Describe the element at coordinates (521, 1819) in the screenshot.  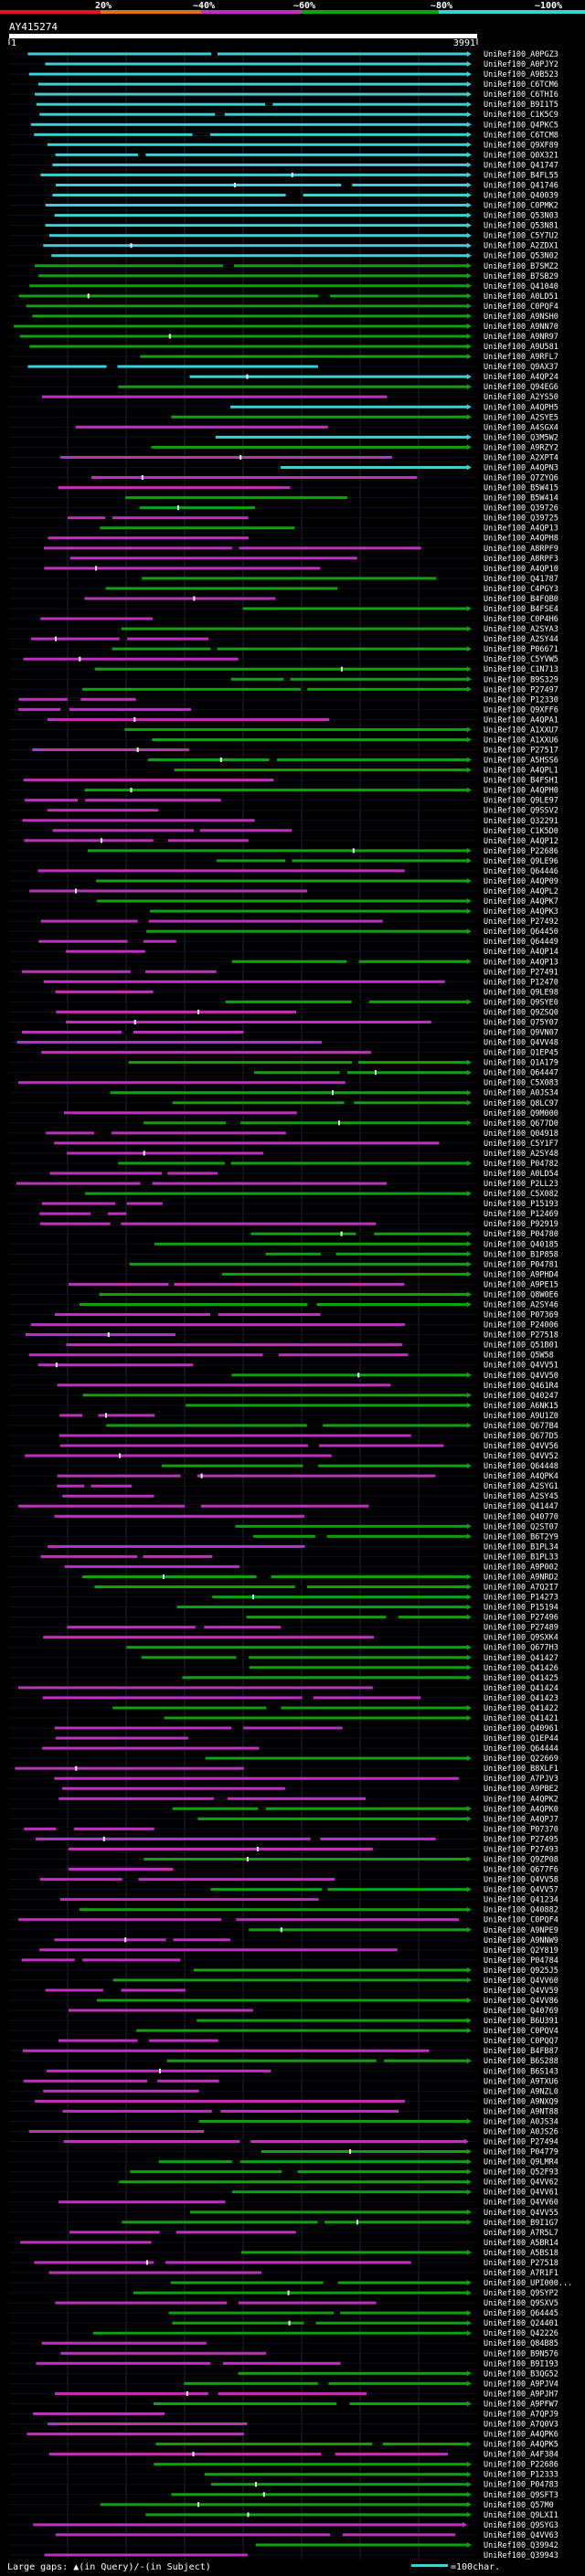
I see `hit-label: UniRef100_A4QPJ7` at that location.